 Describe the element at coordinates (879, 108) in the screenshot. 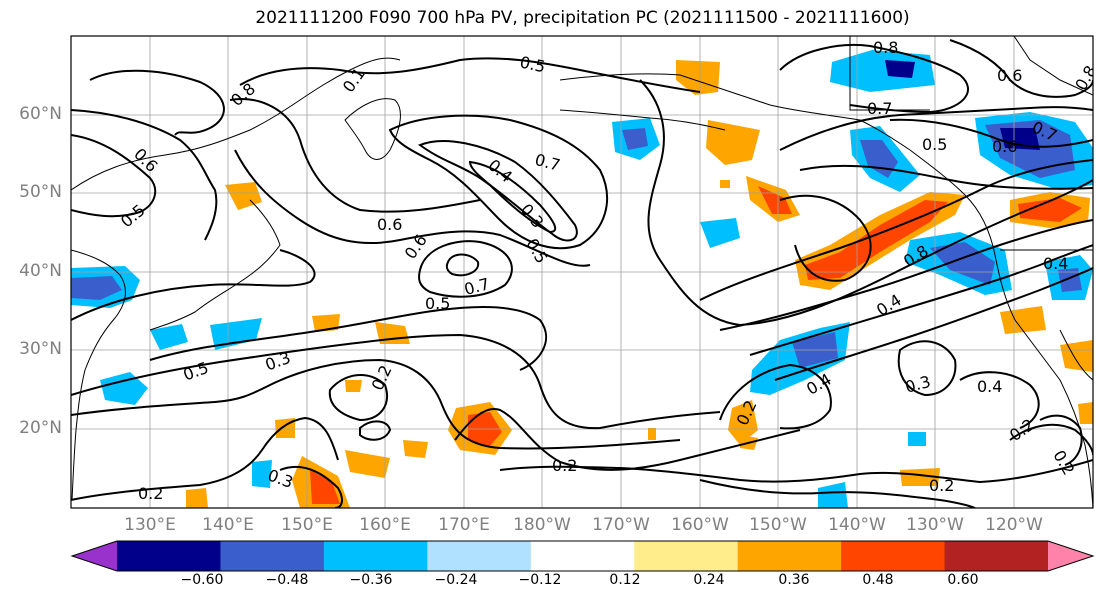

I see `contour-label: 0.7` at that location.